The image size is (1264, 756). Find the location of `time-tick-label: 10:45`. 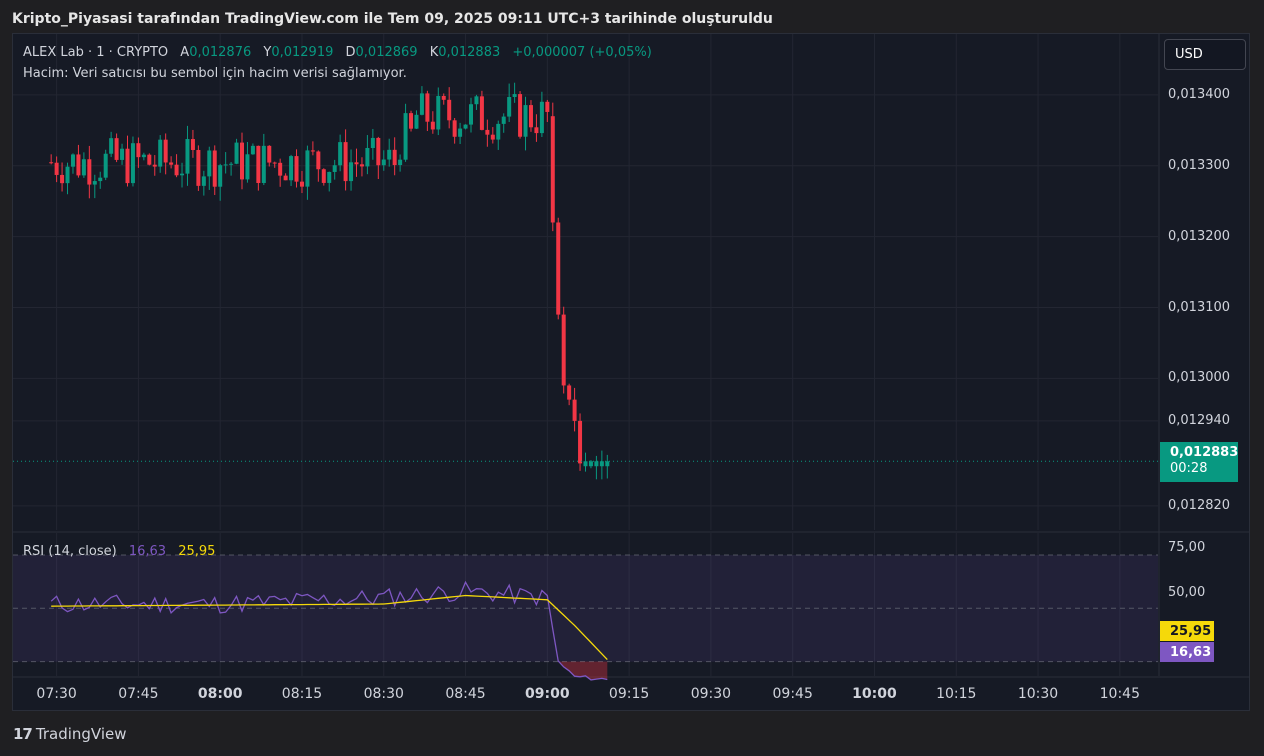

time-tick-label: 10:45 is located at coordinates (1120, 694).